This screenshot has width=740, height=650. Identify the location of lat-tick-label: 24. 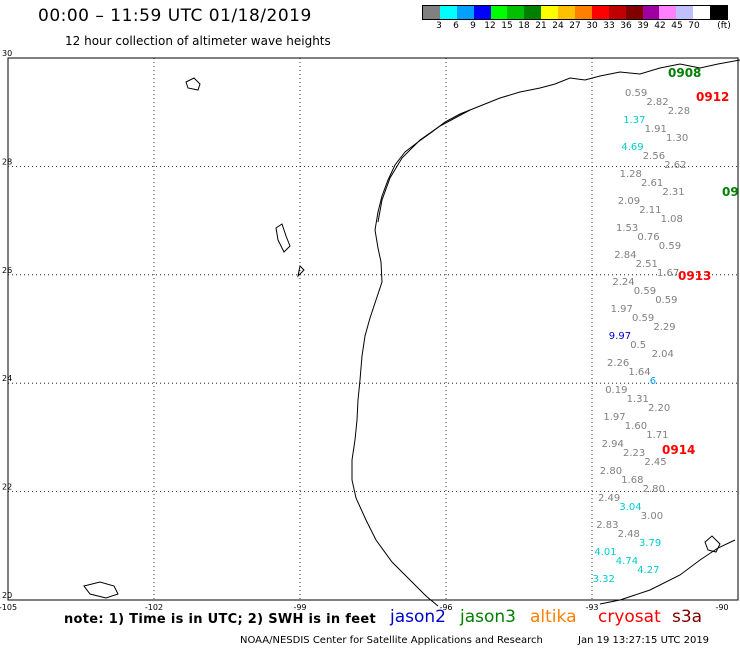
(7, 378).